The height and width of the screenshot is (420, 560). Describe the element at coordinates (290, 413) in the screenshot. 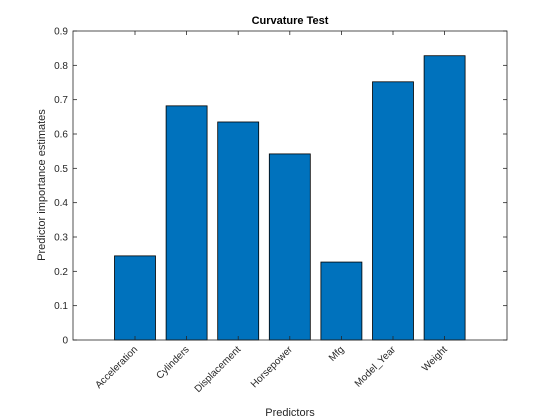

I see `x-axis-label: Predictors` at that location.